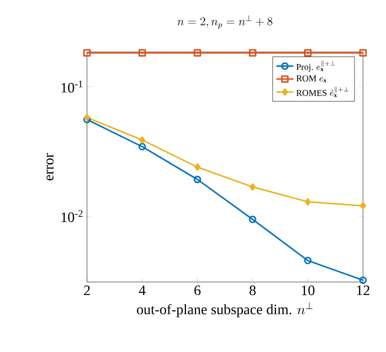  I want to click on x-tick-label: 4, so click(142, 290).